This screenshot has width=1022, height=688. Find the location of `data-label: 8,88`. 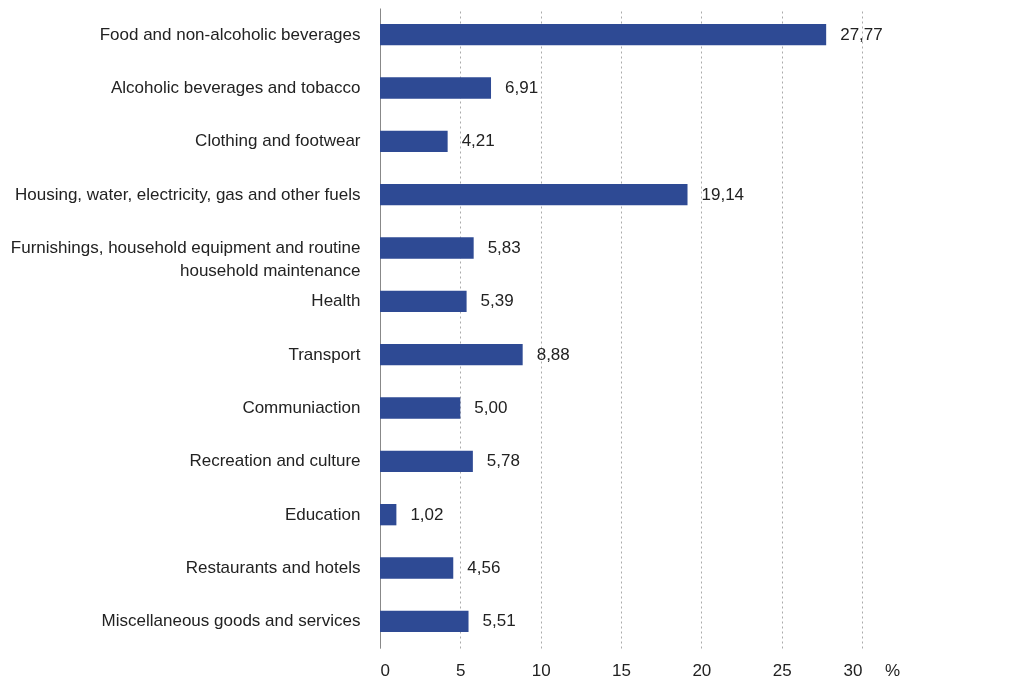

data-label: 8,88 is located at coordinates (553, 354).